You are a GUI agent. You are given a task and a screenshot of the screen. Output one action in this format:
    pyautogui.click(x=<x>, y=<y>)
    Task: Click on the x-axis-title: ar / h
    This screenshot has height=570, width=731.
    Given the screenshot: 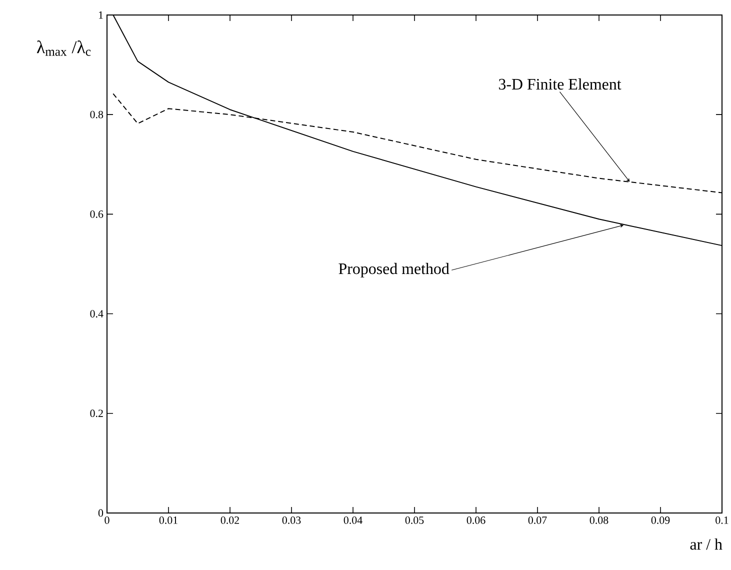 What is the action you would take?
    pyautogui.click(x=706, y=544)
    